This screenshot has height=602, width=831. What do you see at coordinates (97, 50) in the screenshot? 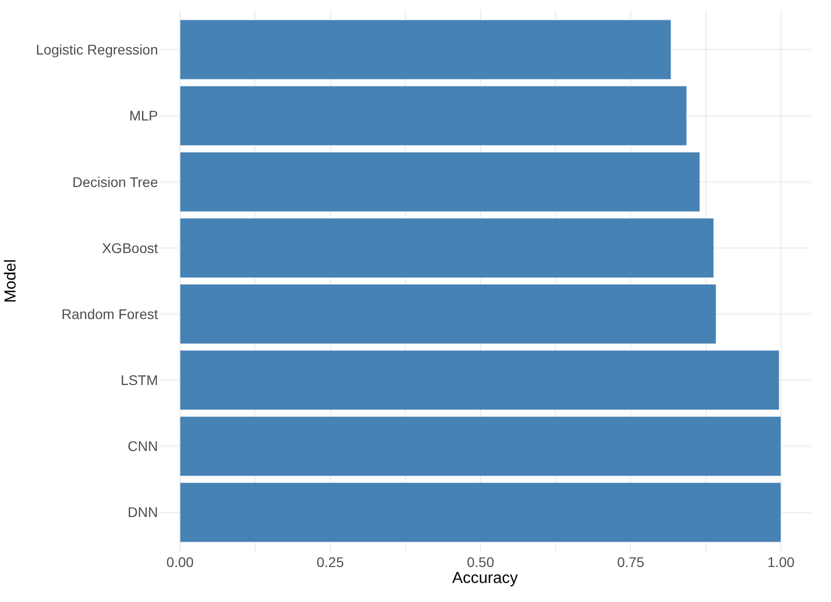
I see `y-tick-label: Logistic Regression` at bounding box center [97, 50].